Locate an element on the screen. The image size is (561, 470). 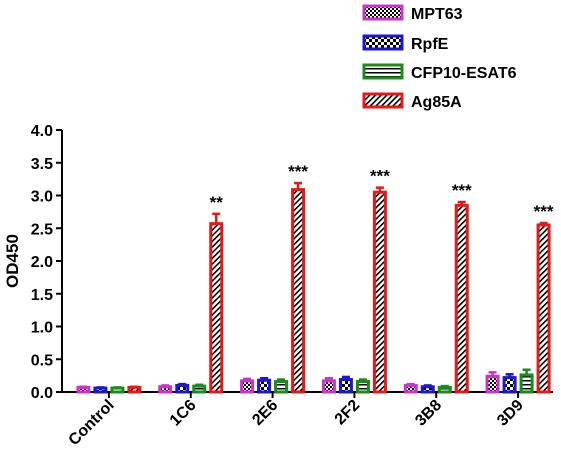
bar-cfp10-esat6-2f2 is located at coordinates (362, 387).